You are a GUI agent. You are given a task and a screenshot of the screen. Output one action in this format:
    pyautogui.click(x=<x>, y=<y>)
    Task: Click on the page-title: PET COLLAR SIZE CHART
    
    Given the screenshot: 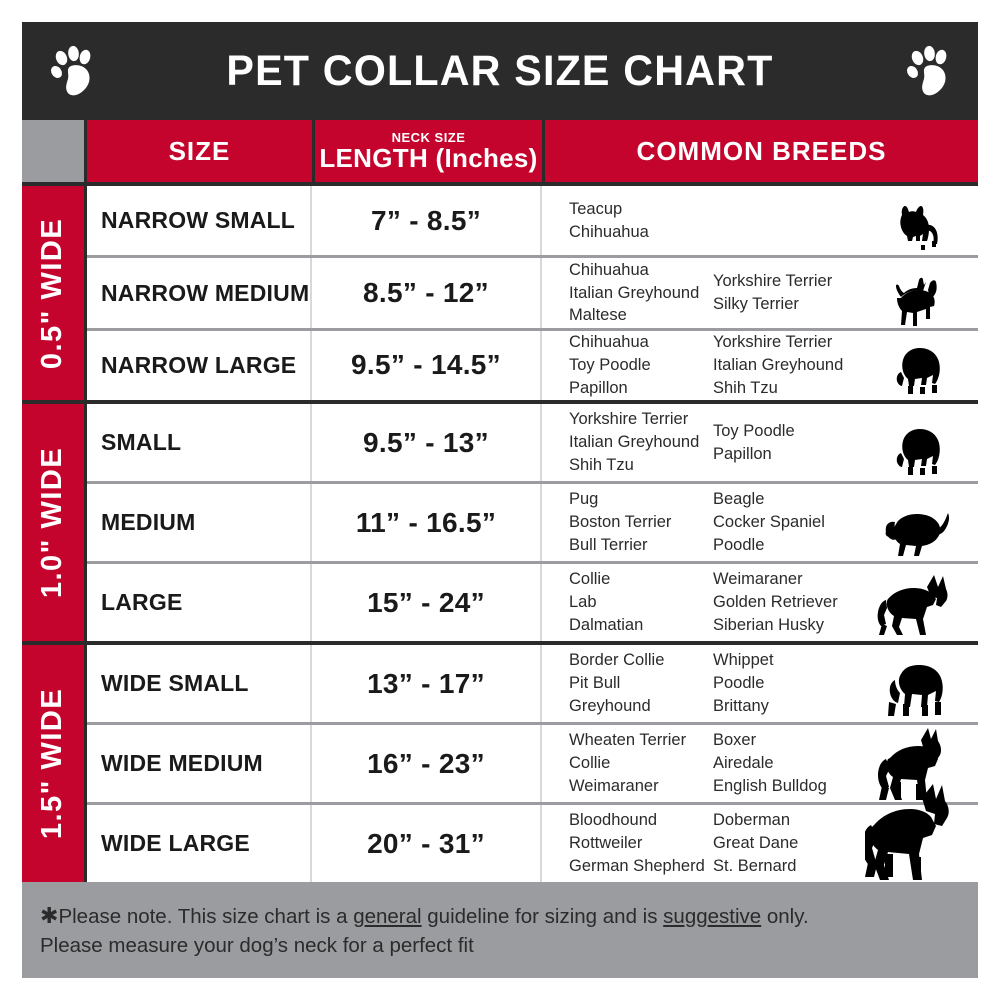 What is the action you would take?
    pyautogui.click(x=500, y=70)
    